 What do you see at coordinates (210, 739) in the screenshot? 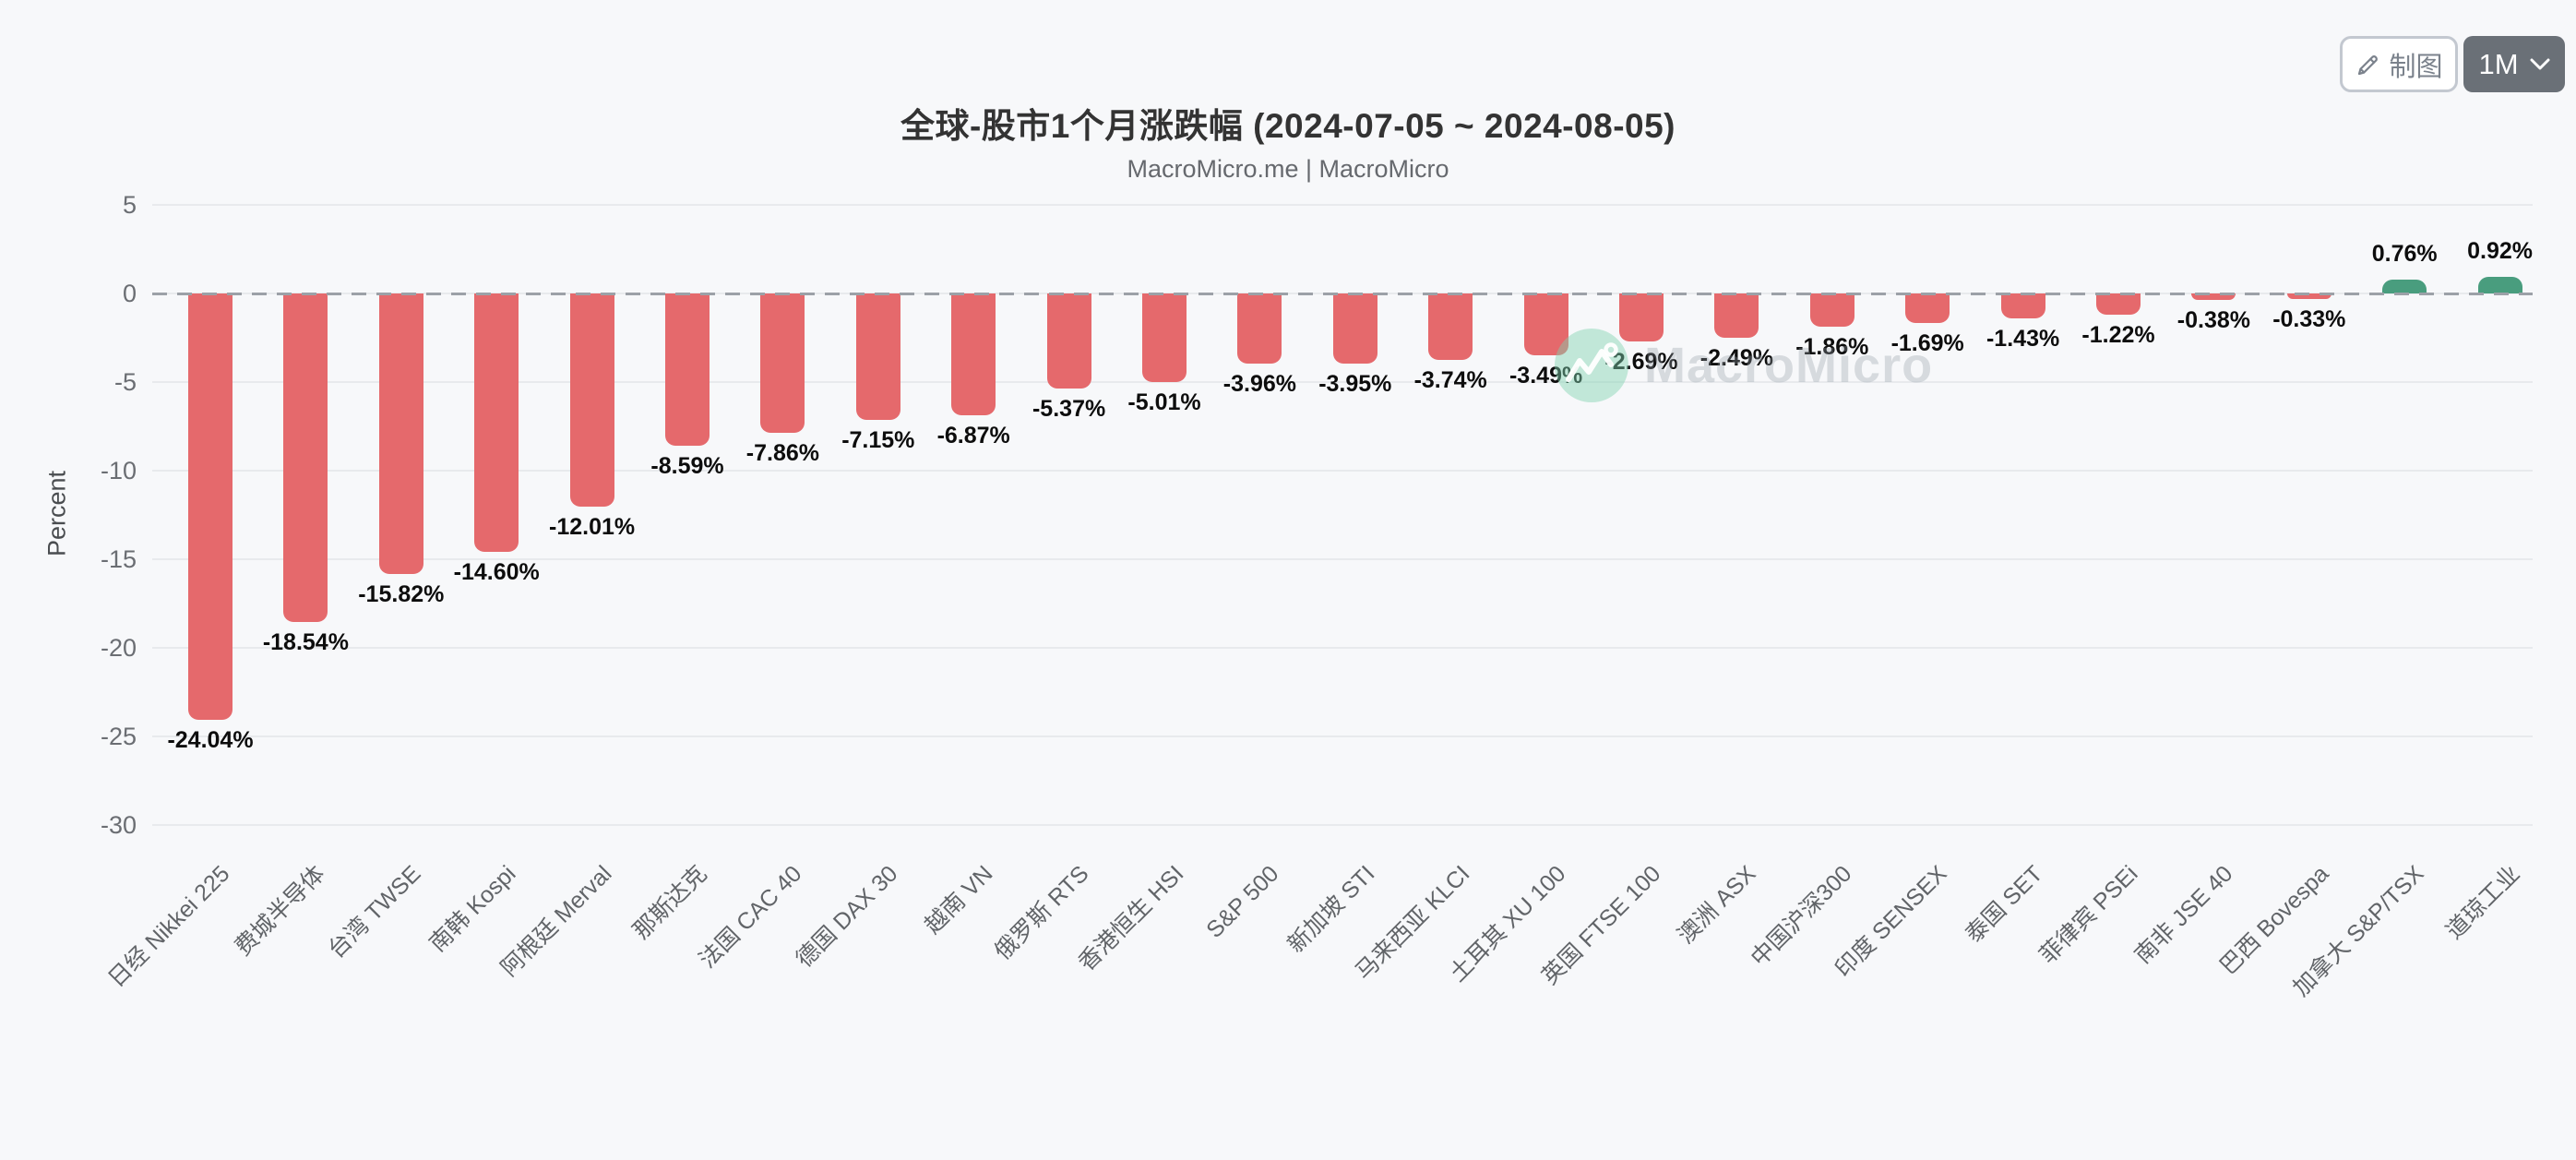
I see `bar-value-label: -24.04%` at bounding box center [210, 739].